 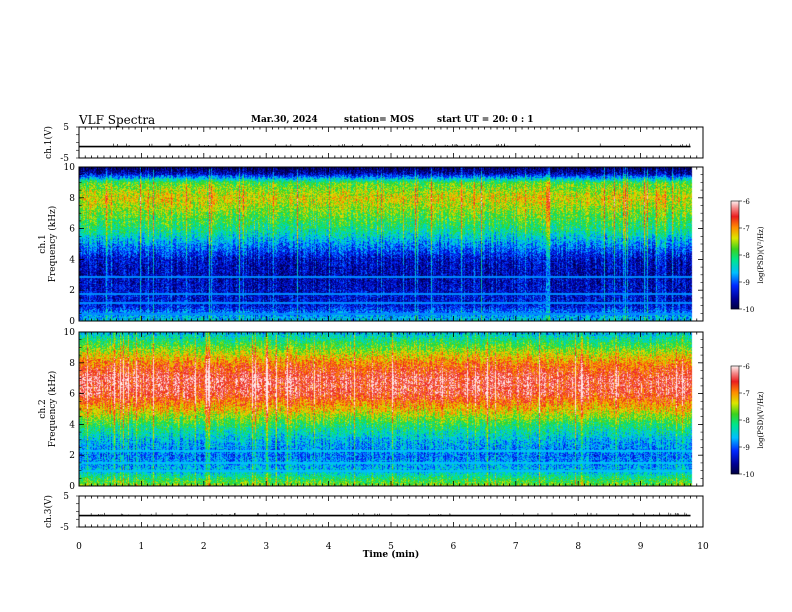 What do you see at coordinates (52, 409) in the screenshot?
I see `sp2-ylabel-frequency: Frequency (kHz)` at bounding box center [52, 409].